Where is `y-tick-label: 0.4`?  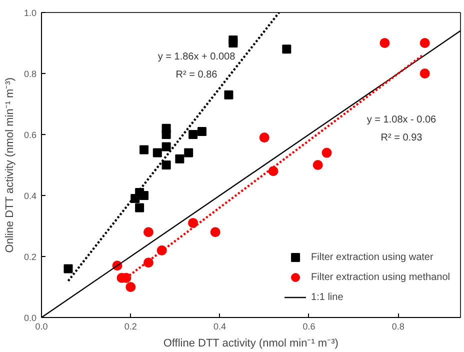 y-tick-label: 0.4 is located at coordinates (30, 196).